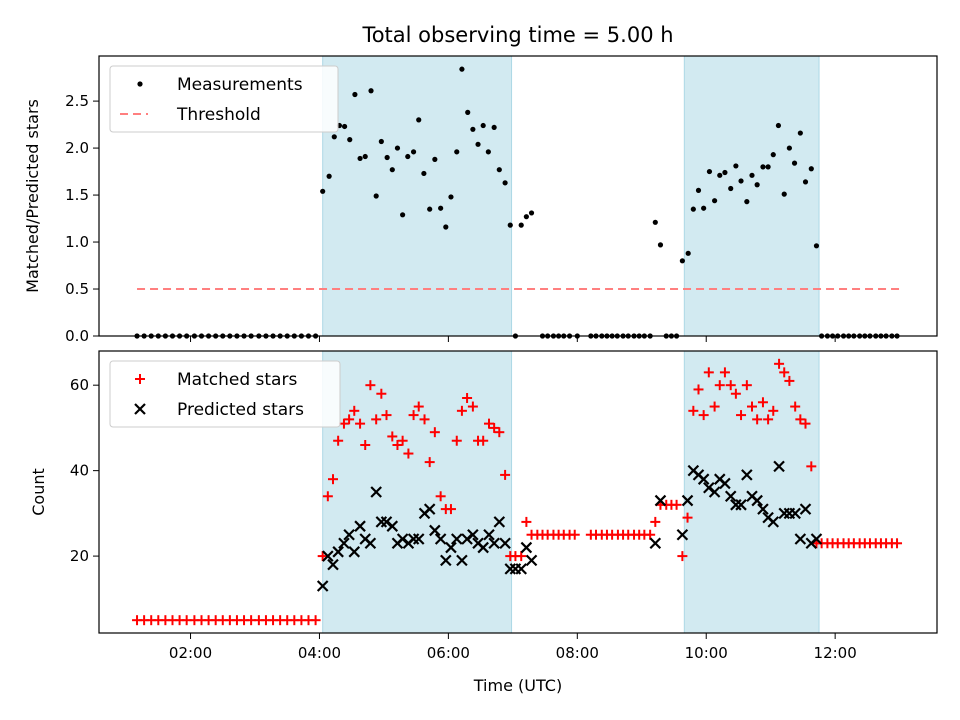 The width and height of the screenshot is (960, 720). I want to click on ratio-x-ticks, so click(513, 339).